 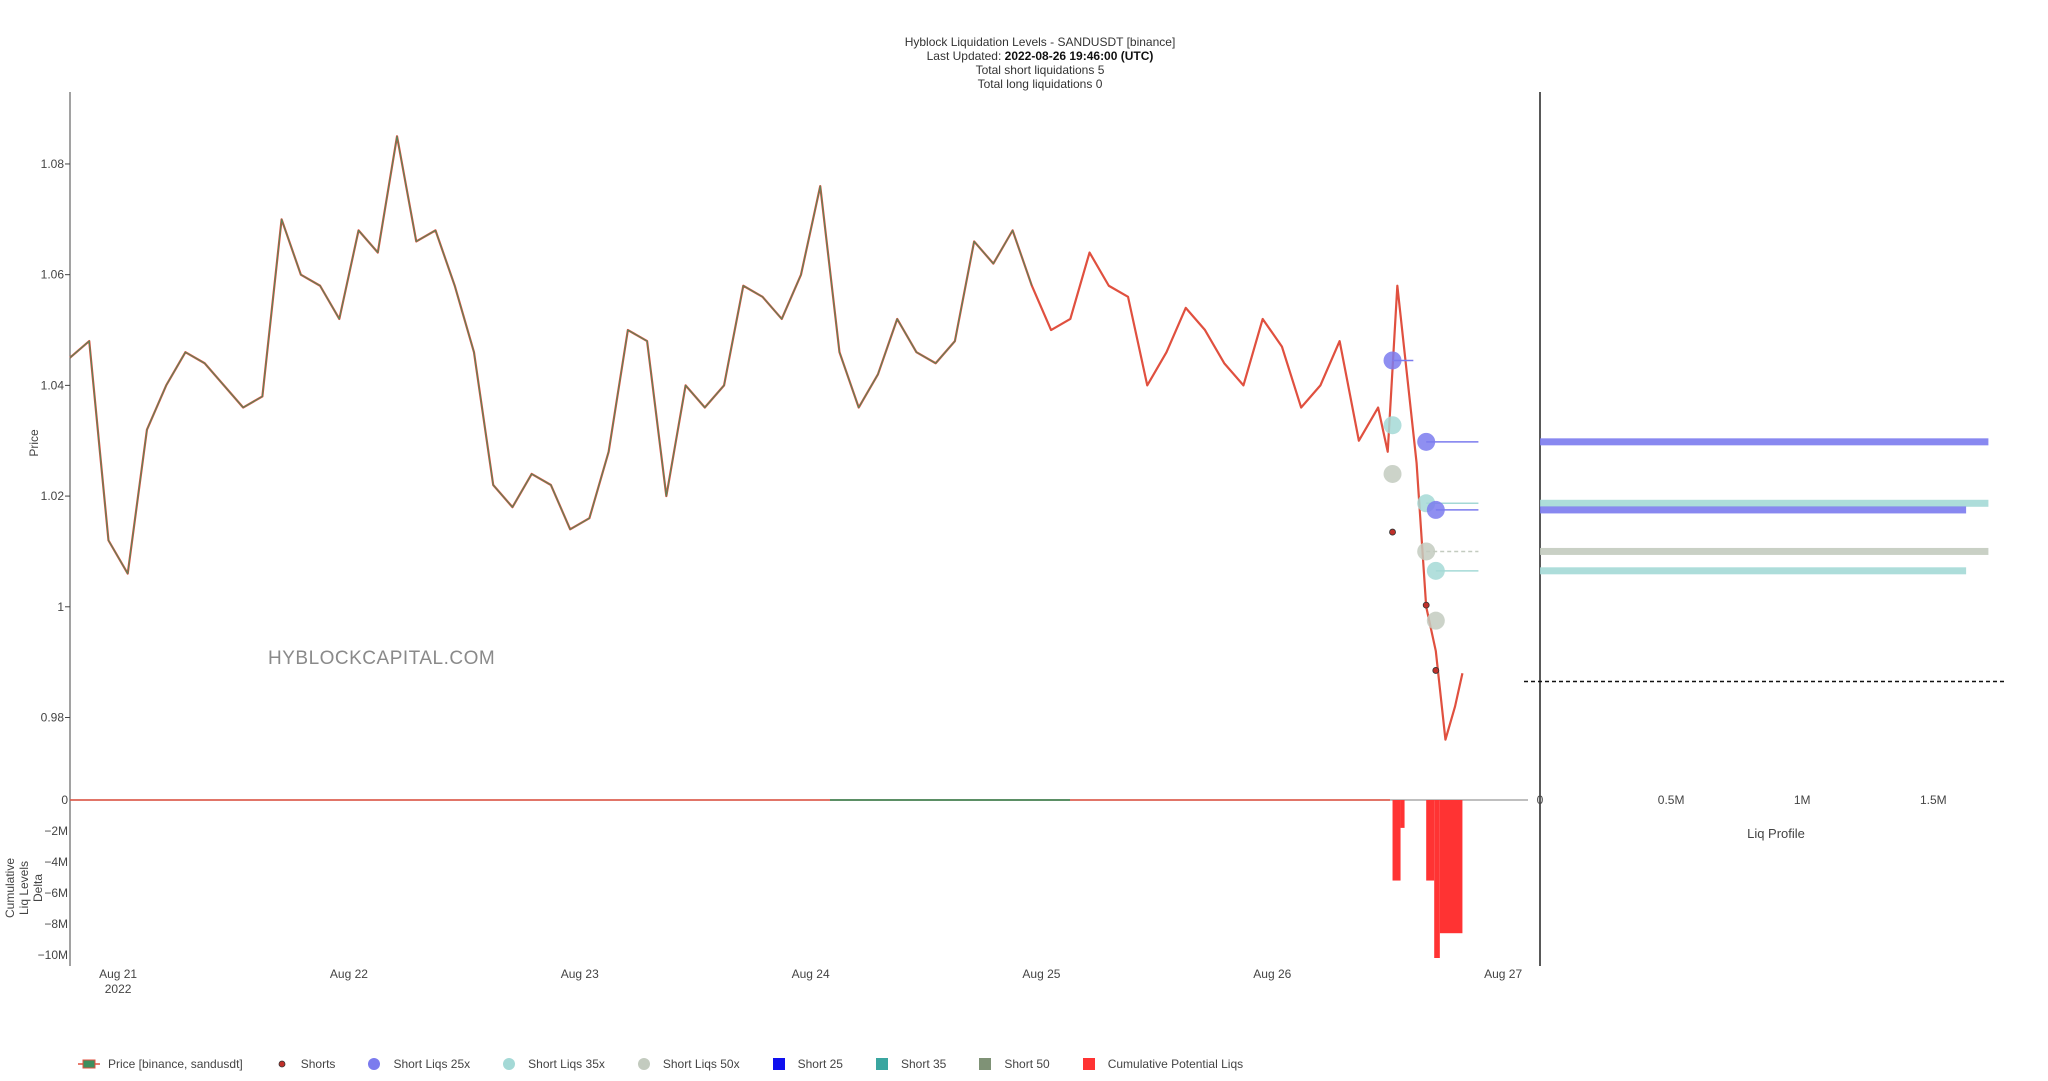 I want to click on legend-item-b50: Short 50, so click(x=1011, y=1064).